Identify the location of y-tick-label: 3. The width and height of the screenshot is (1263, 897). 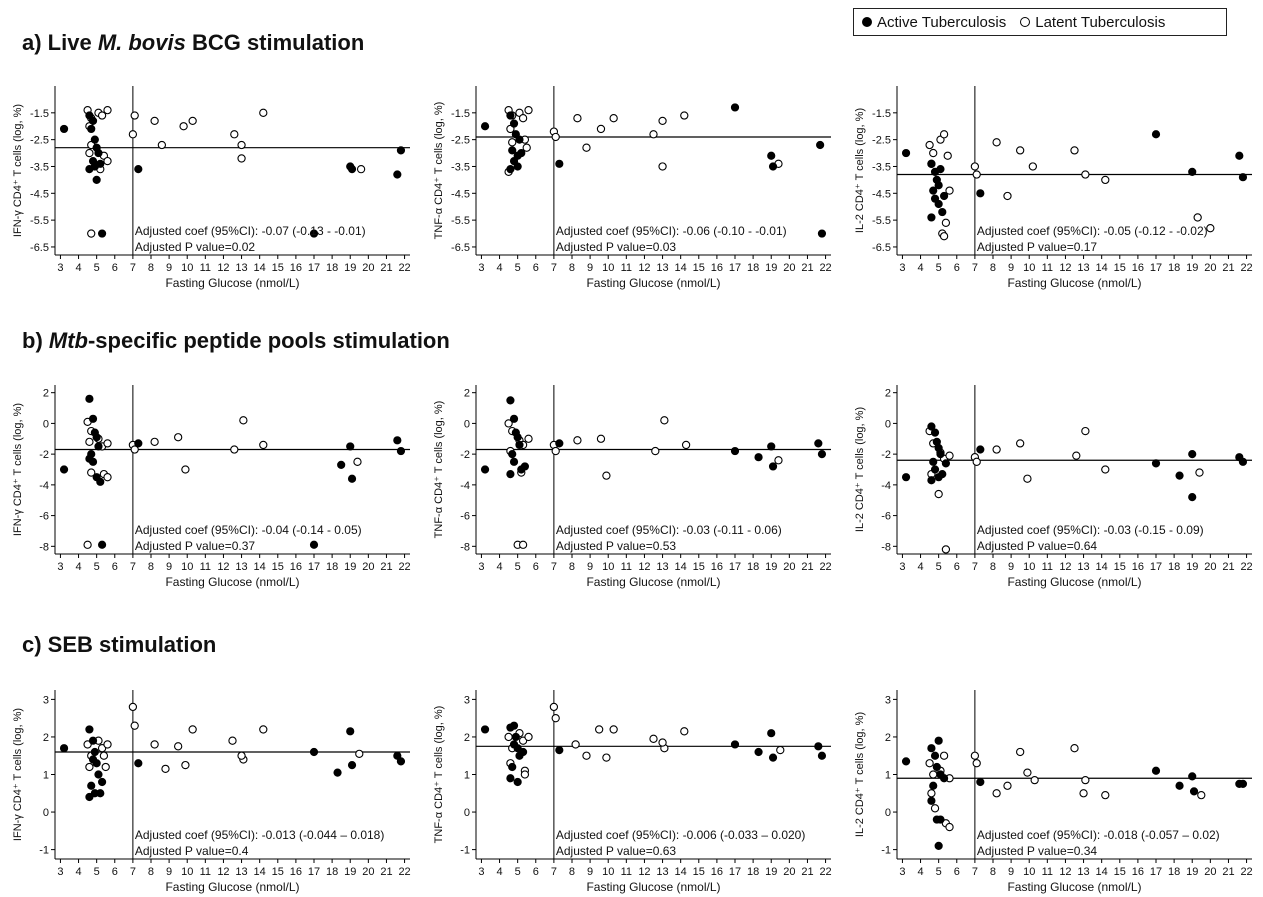
(467, 700).